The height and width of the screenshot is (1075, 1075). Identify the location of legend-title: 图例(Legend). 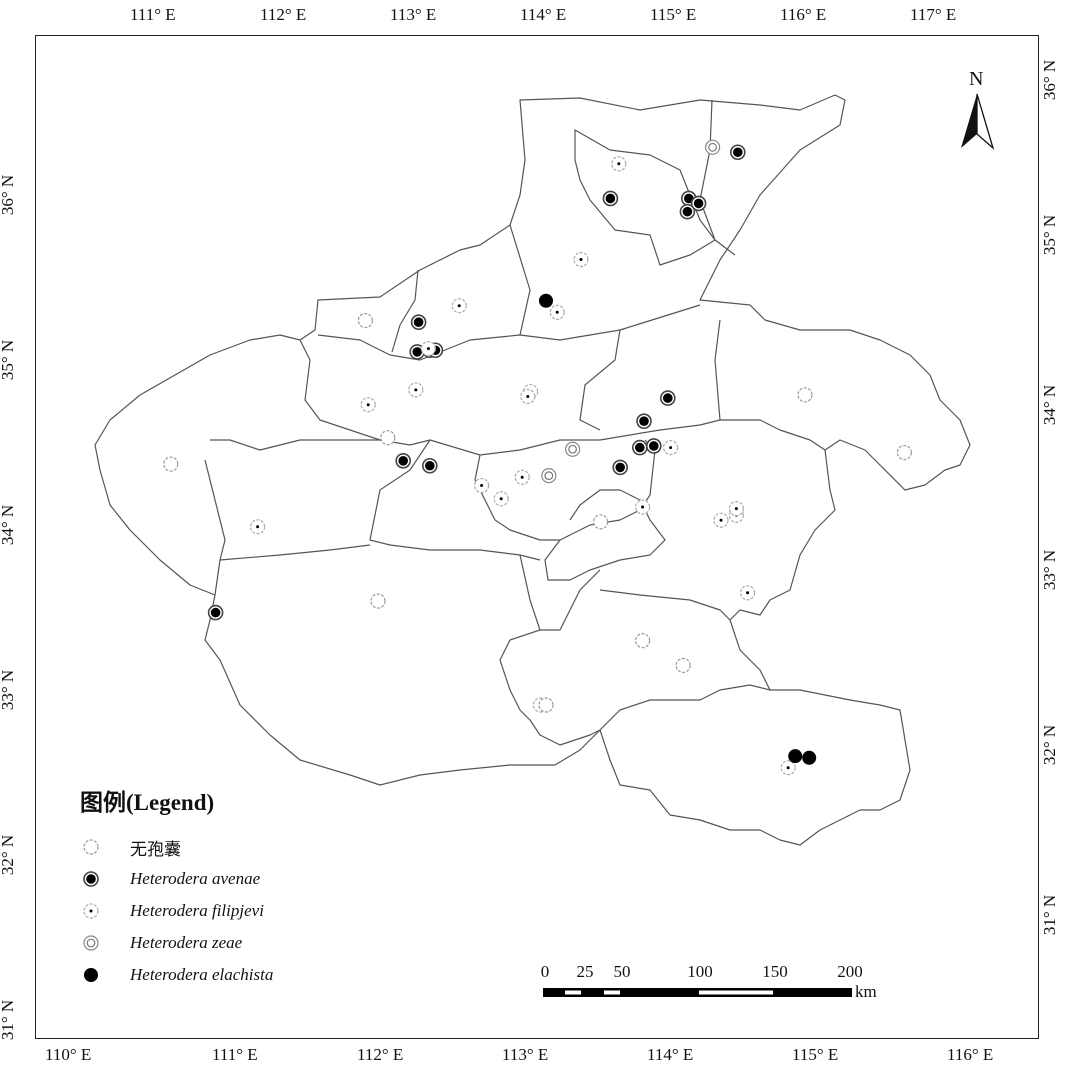
(147, 802).